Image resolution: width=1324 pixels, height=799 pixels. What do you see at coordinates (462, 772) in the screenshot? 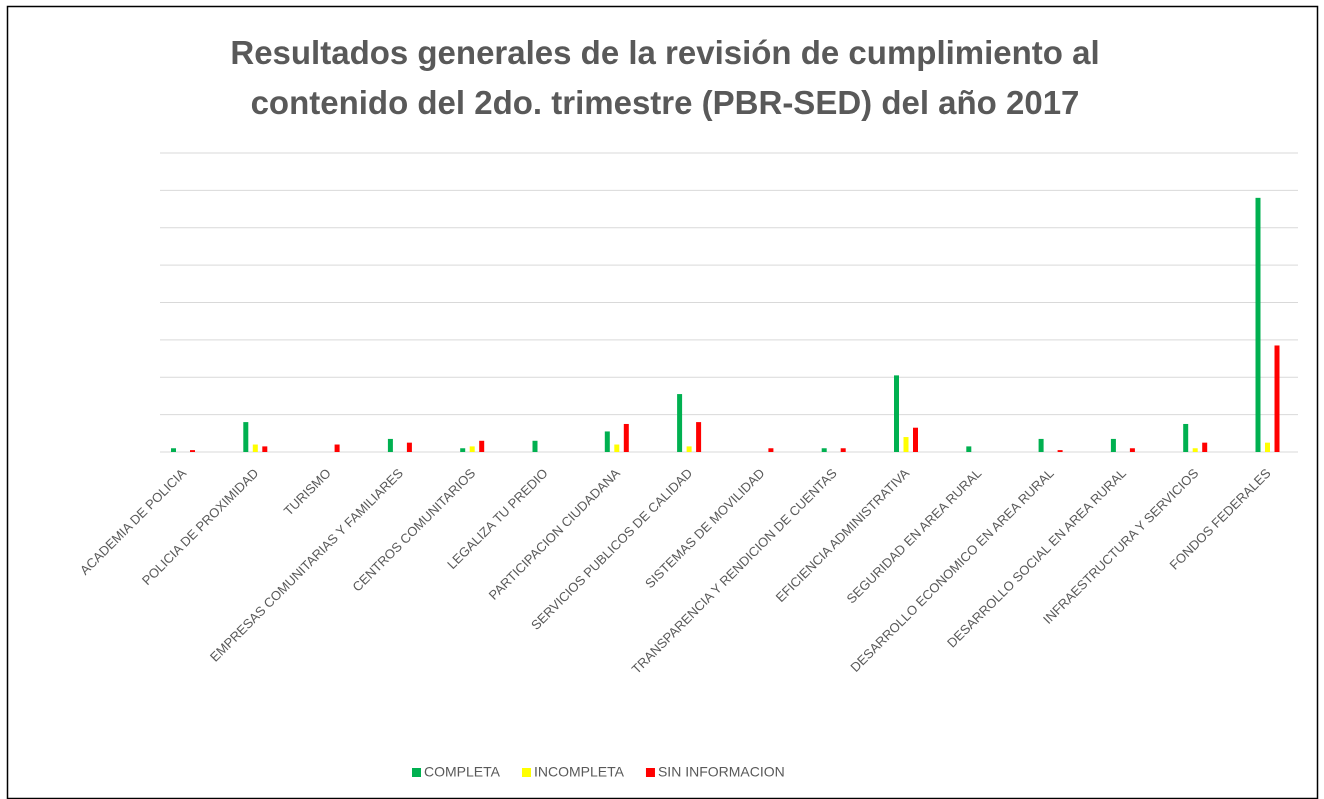
I see `legend-label: COMPLETA` at bounding box center [462, 772].